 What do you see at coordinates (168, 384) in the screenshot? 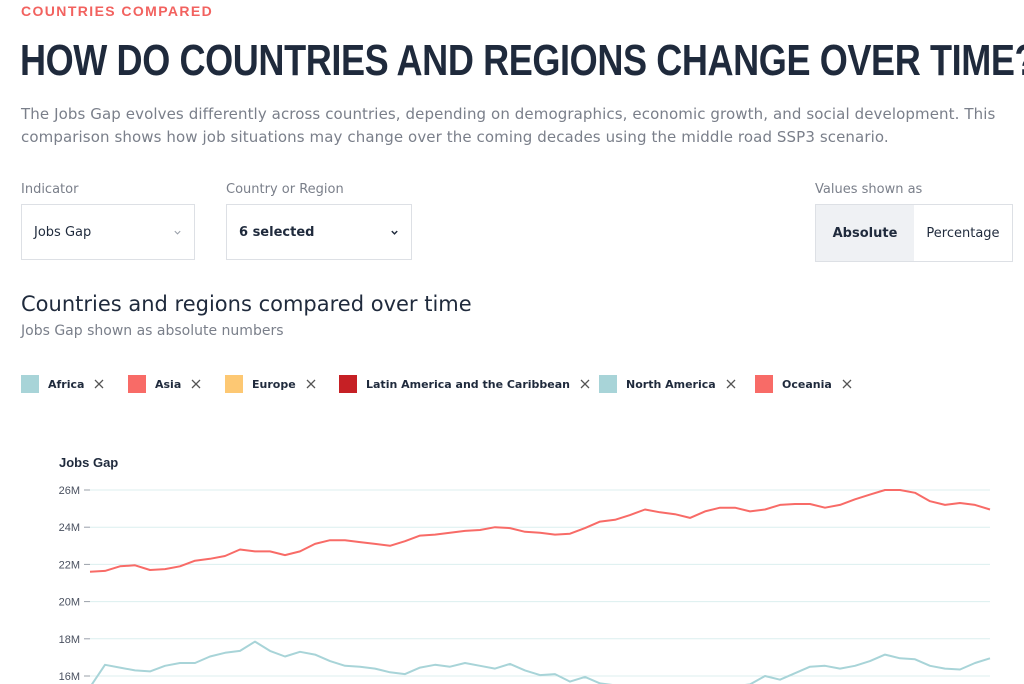
I see `legend-label: Asia` at bounding box center [168, 384].